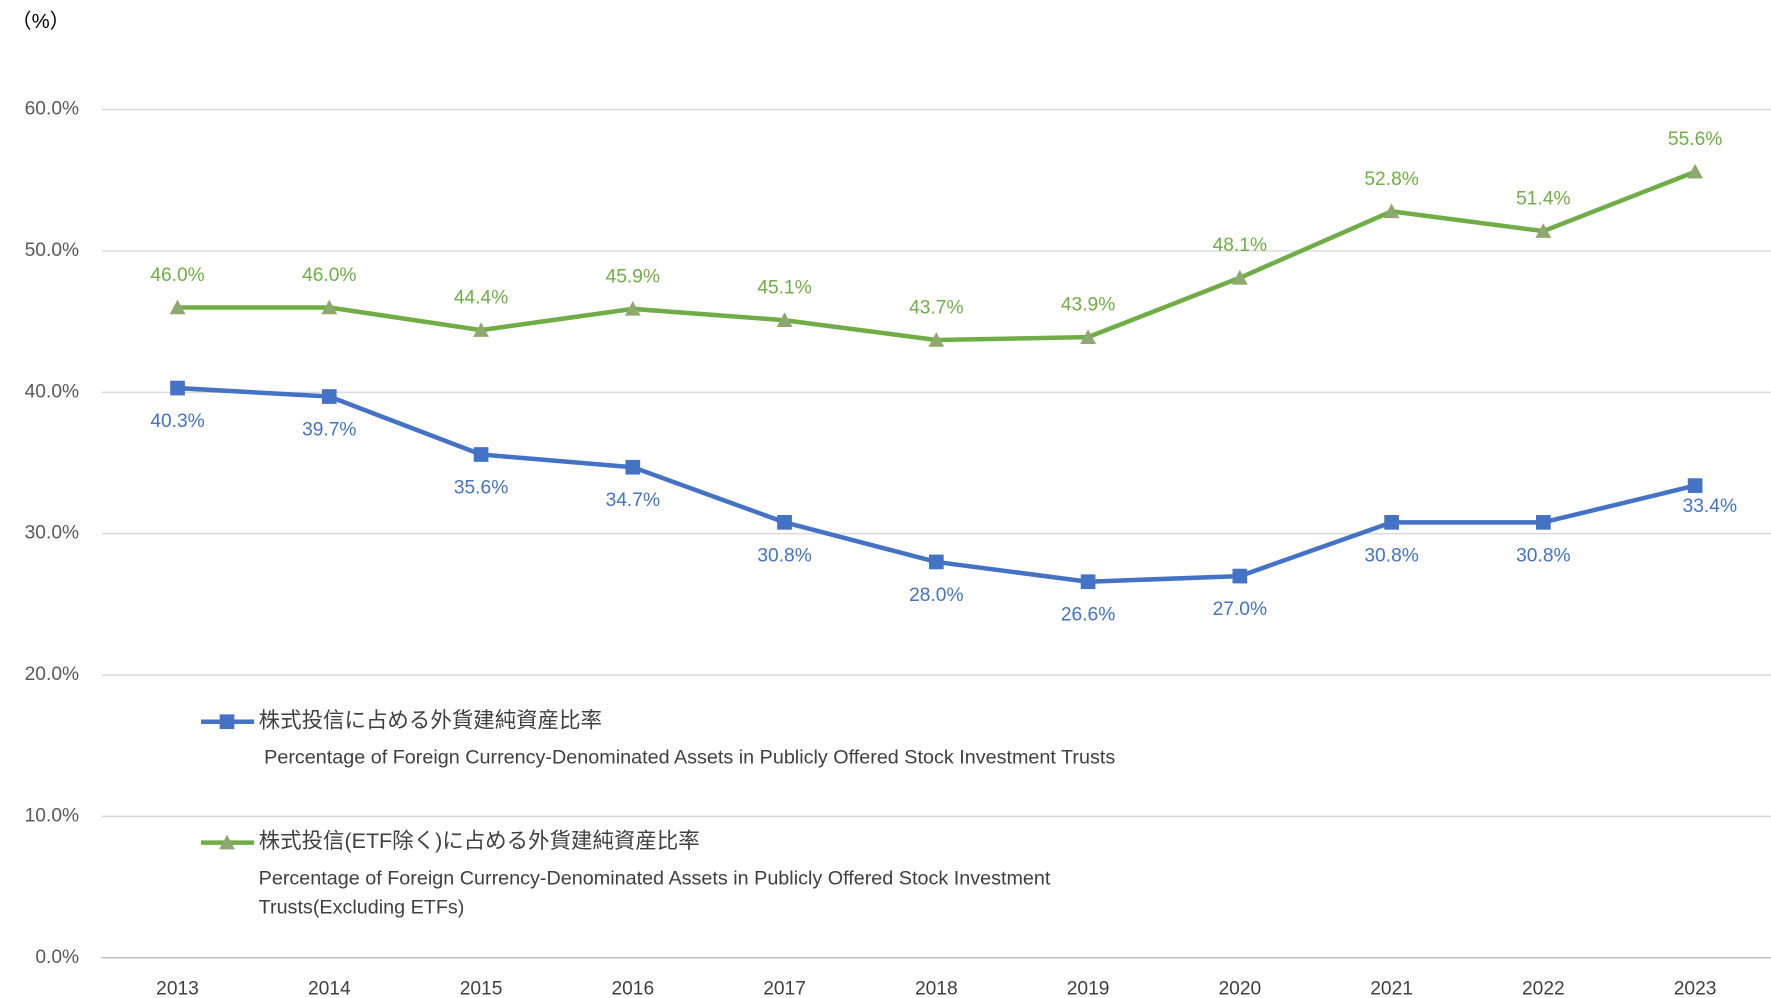 The image size is (1771, 998). What do you see at coordinates (936, 988) in the screenshot?
I see `x-tick-label: 2018` at bounding box center [936, 988].